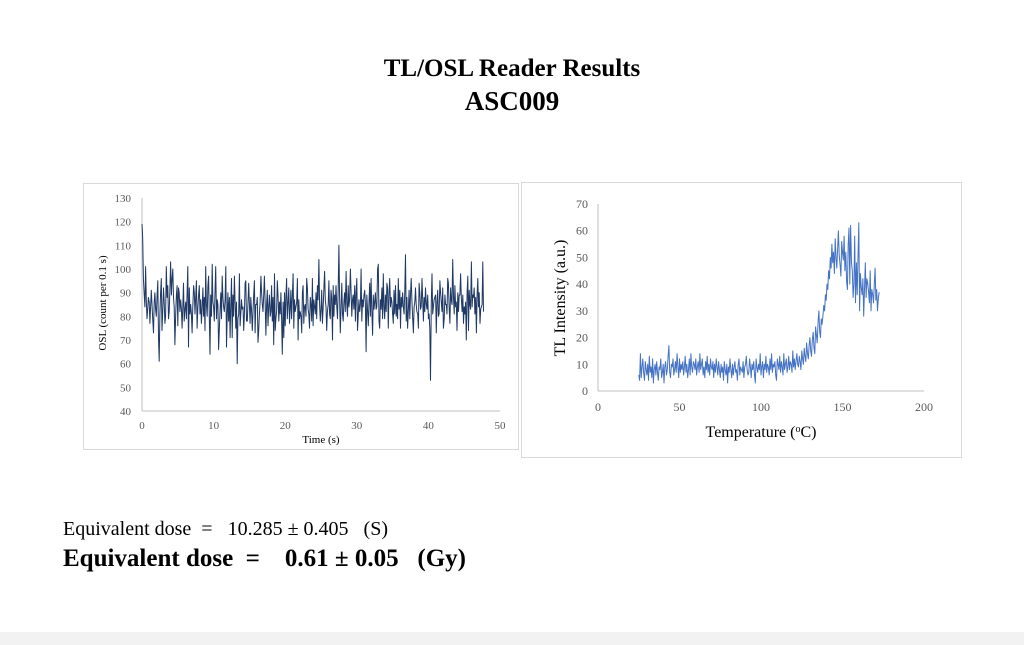 This screenshot has height=645, width=1024. Describe the element at coordinates (582, 311) in the screenshot. I see `y-tick-label: 30` at that location.